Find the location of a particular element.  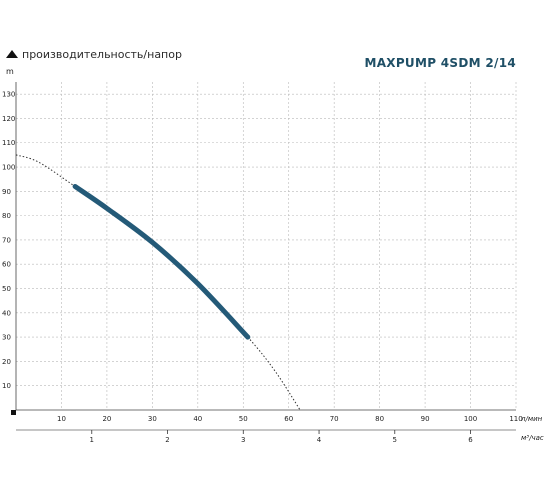

y-tick-label: 20 is located at coordinates (6, 362).